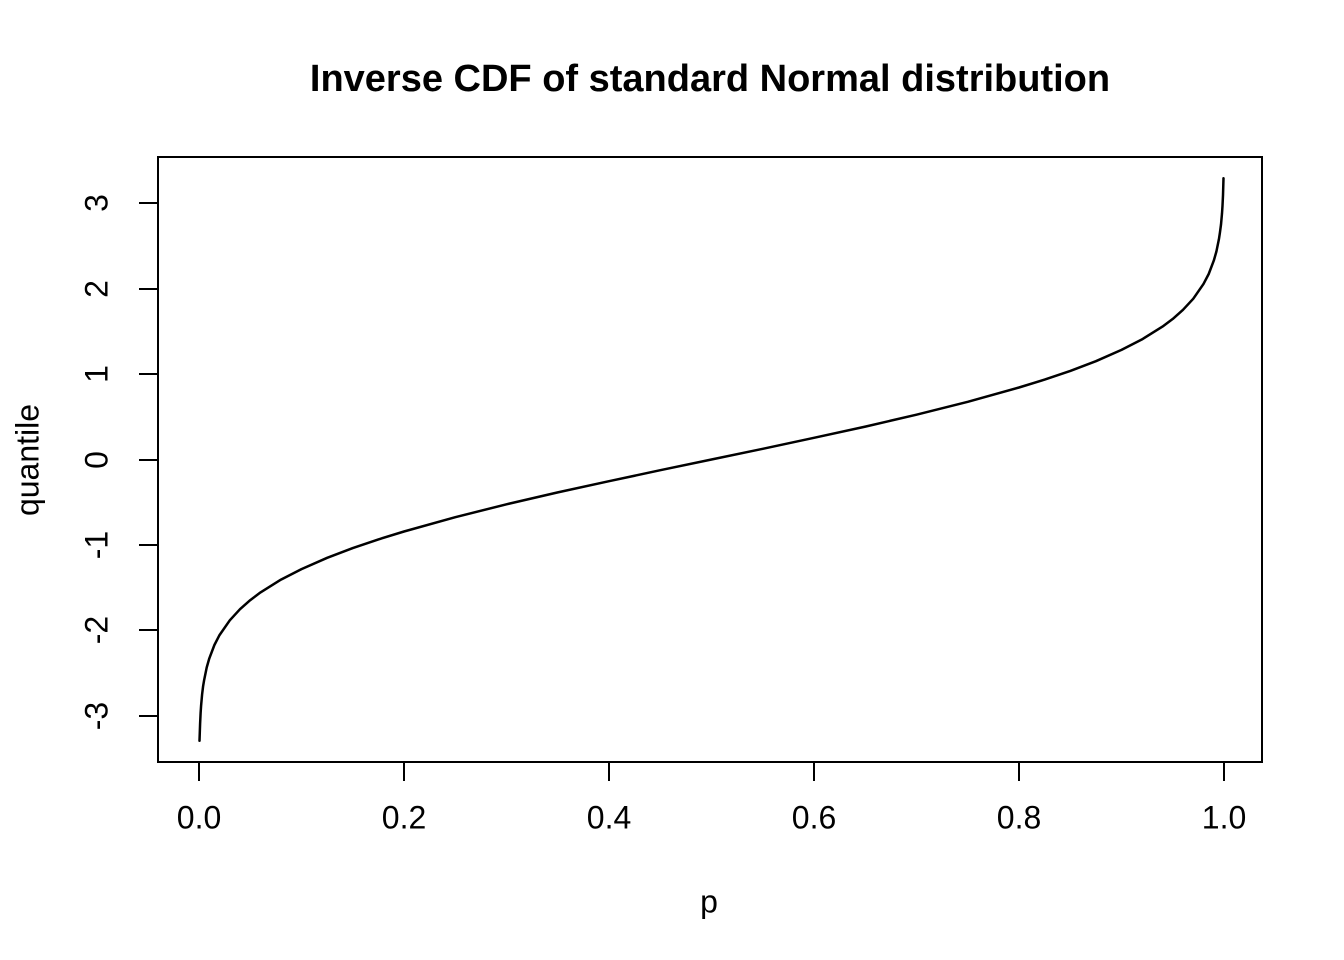 Image resolution: width=1344 pixels, height=960 pixels. What do you see at coordinates (1019, 817) in the screenshot?
I see `x-axis-tick-label: 0.8` at bounding box center [1019, 817].